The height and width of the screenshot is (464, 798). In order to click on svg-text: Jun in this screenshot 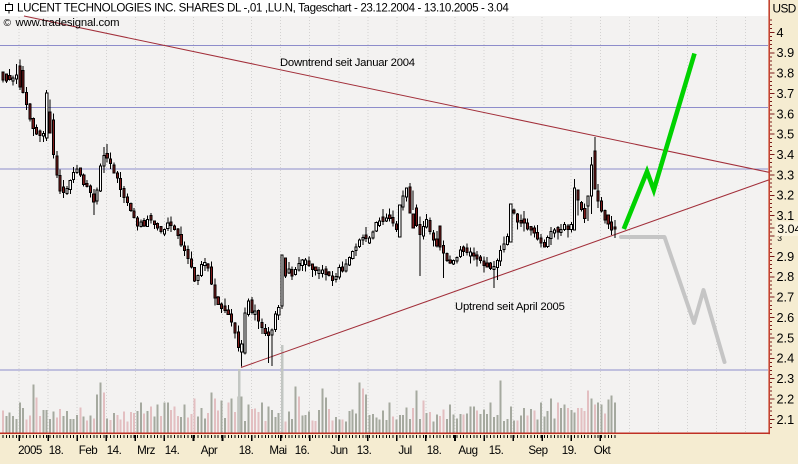, I will do `click(338, 450)`.